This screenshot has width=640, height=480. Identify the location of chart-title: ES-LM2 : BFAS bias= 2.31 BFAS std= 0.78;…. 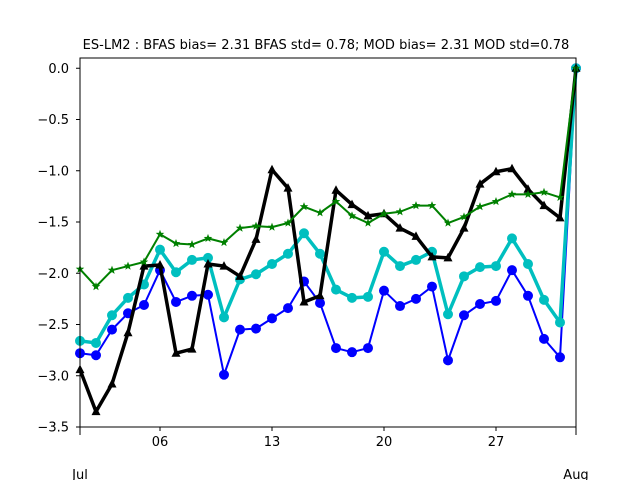
(326, 45).